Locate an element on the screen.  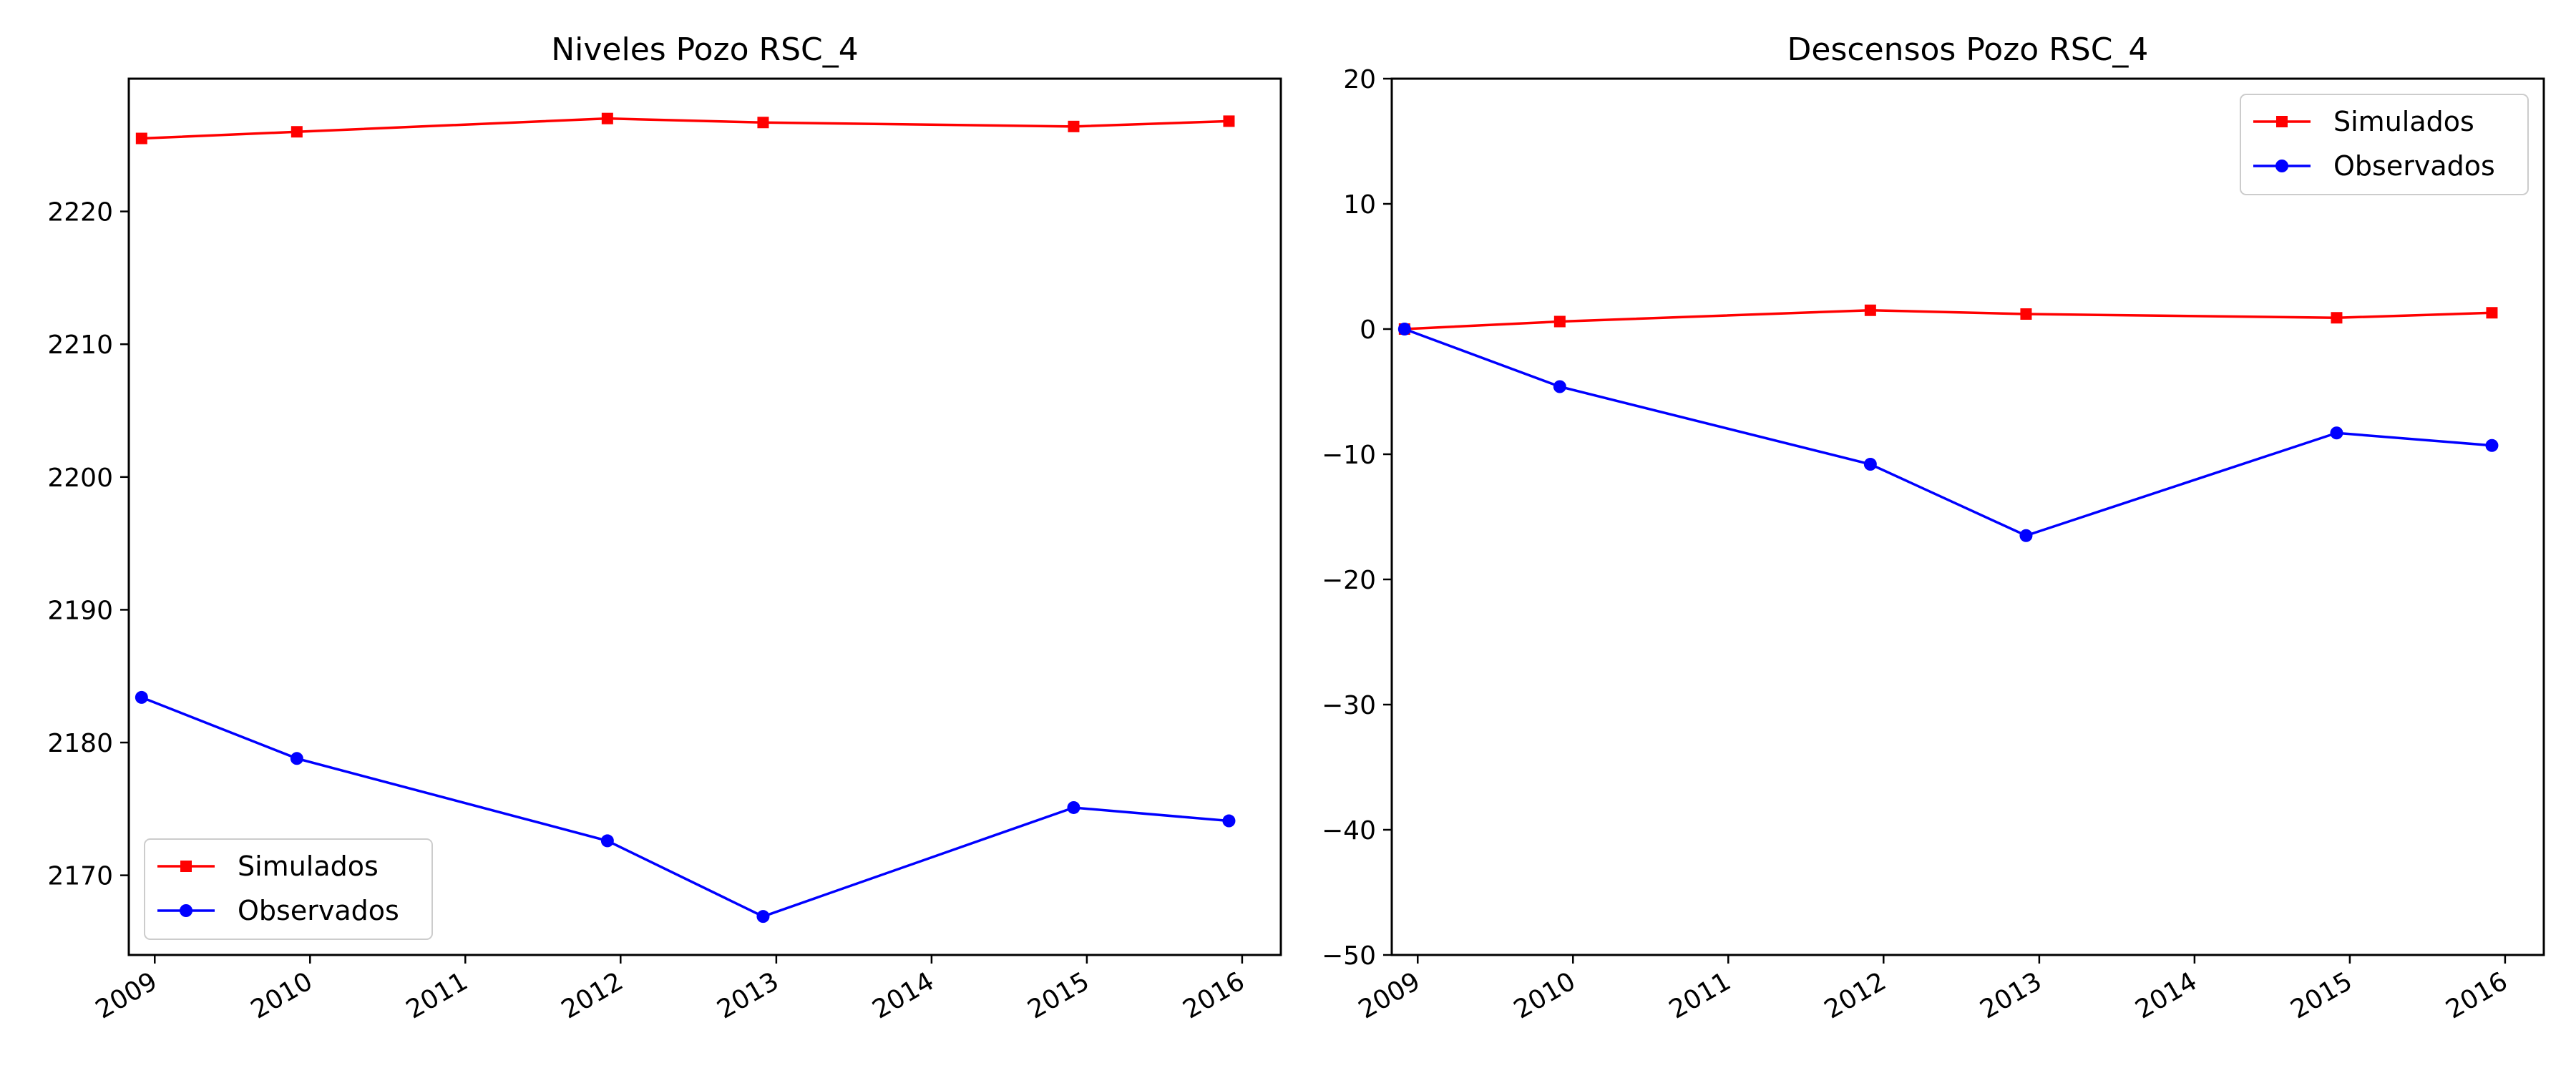
y-tick-label: 2170 is located at coordinates (80, 876).